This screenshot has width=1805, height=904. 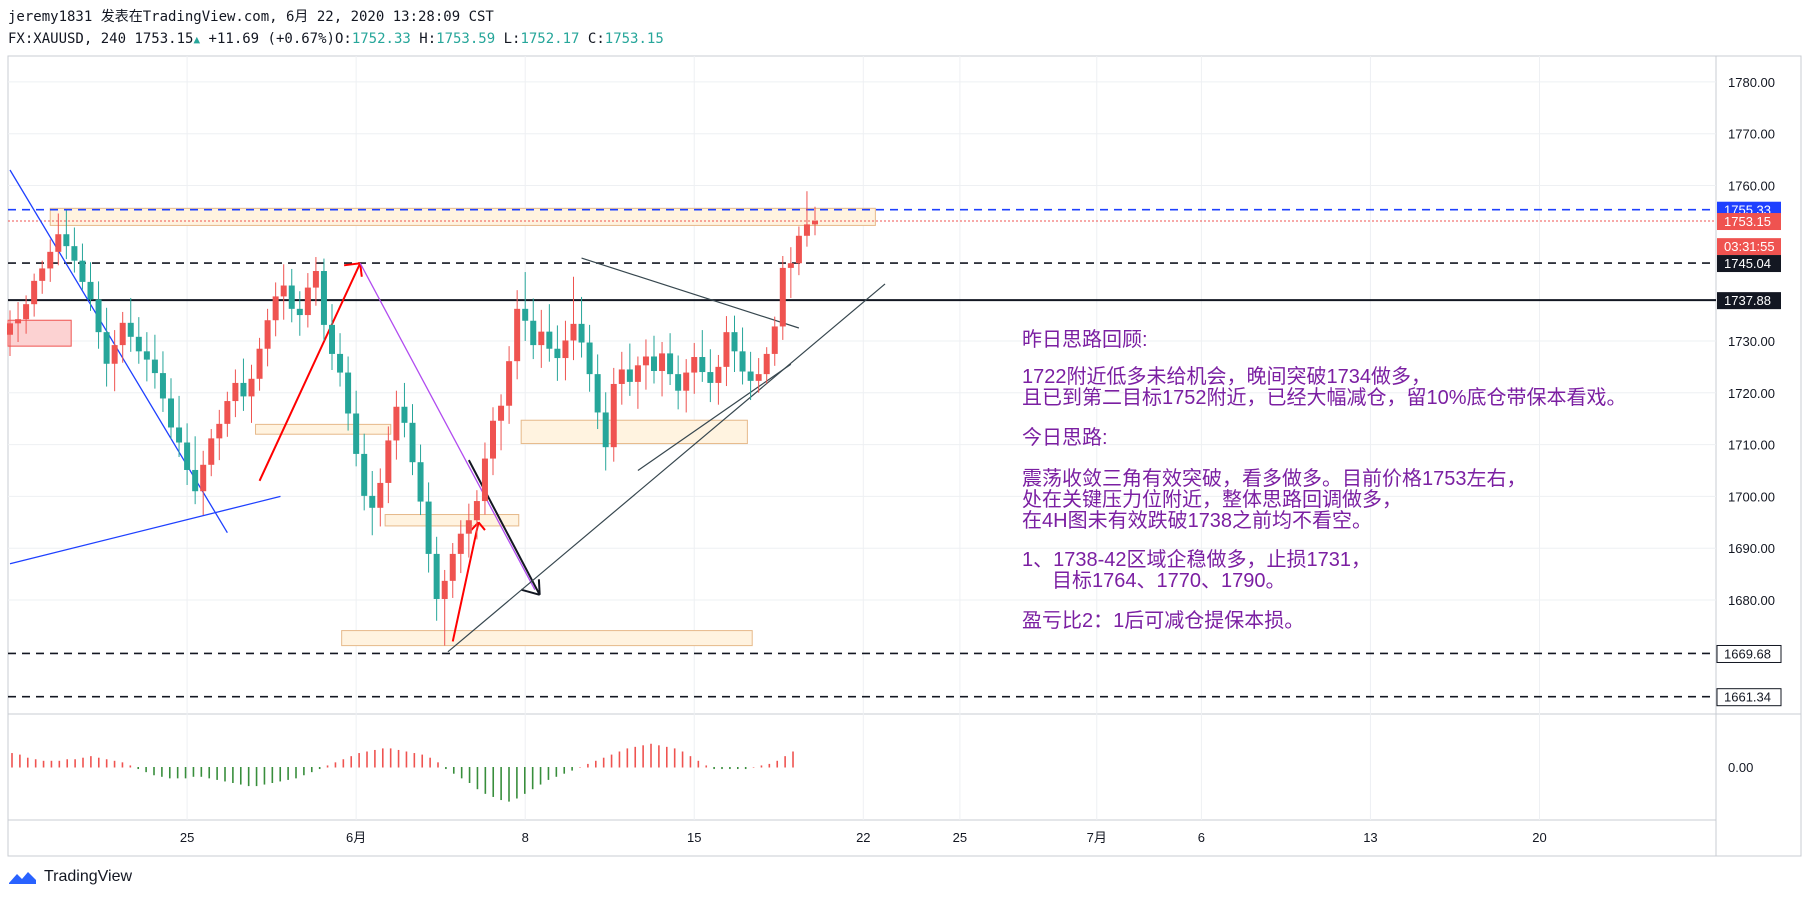 I want to click on x-tick-label: 6月, so click(x=356, y=837).